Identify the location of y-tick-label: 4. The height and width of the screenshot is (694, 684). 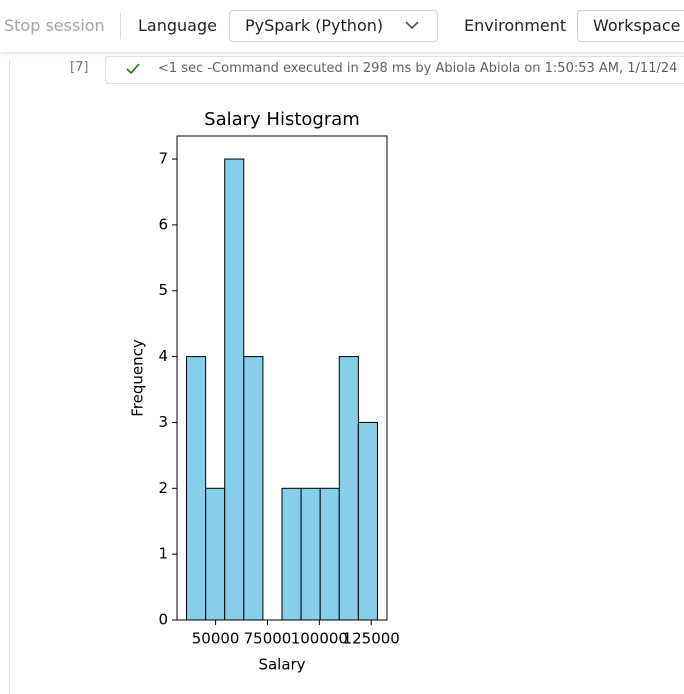
(163, 356).